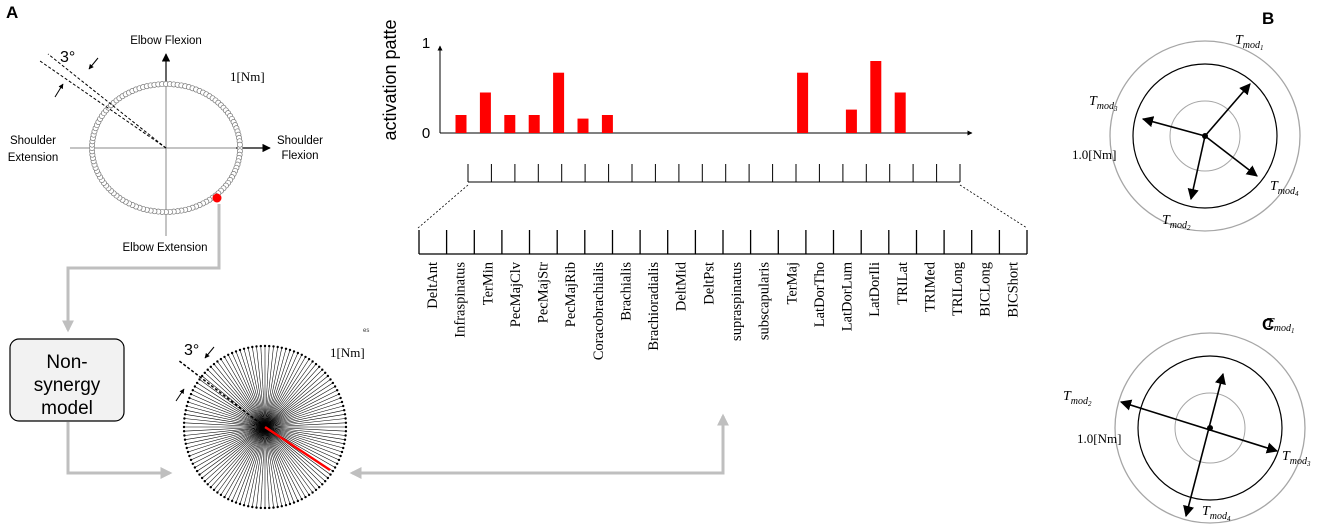 This screenshot has width=1325, height=524. What do you see at coordinates (67, 57) in the screenshot?
I see `angle-label: 3°` at bounding box center [67, 57].